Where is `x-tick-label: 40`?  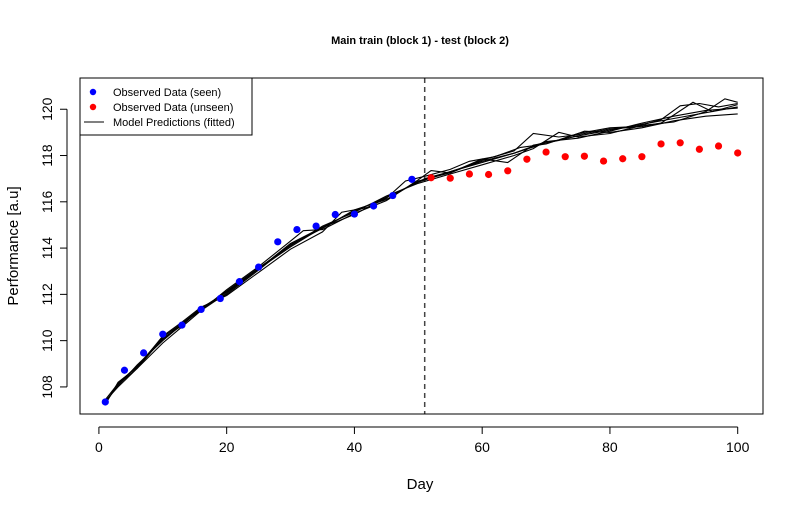
x-tick-label: 40 is located at coordinates (355, 447).